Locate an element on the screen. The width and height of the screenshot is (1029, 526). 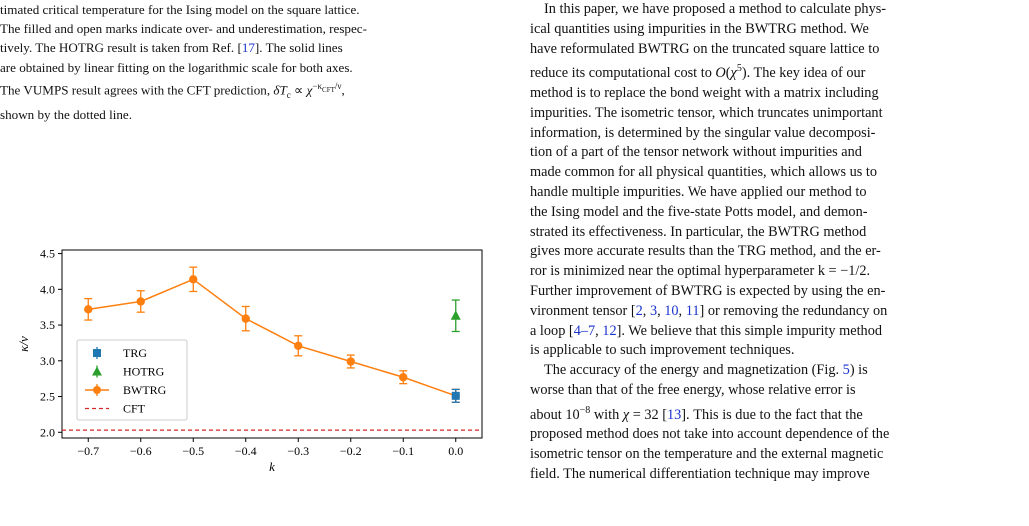
citation-link: 11 is located at coordinates (692, 310).